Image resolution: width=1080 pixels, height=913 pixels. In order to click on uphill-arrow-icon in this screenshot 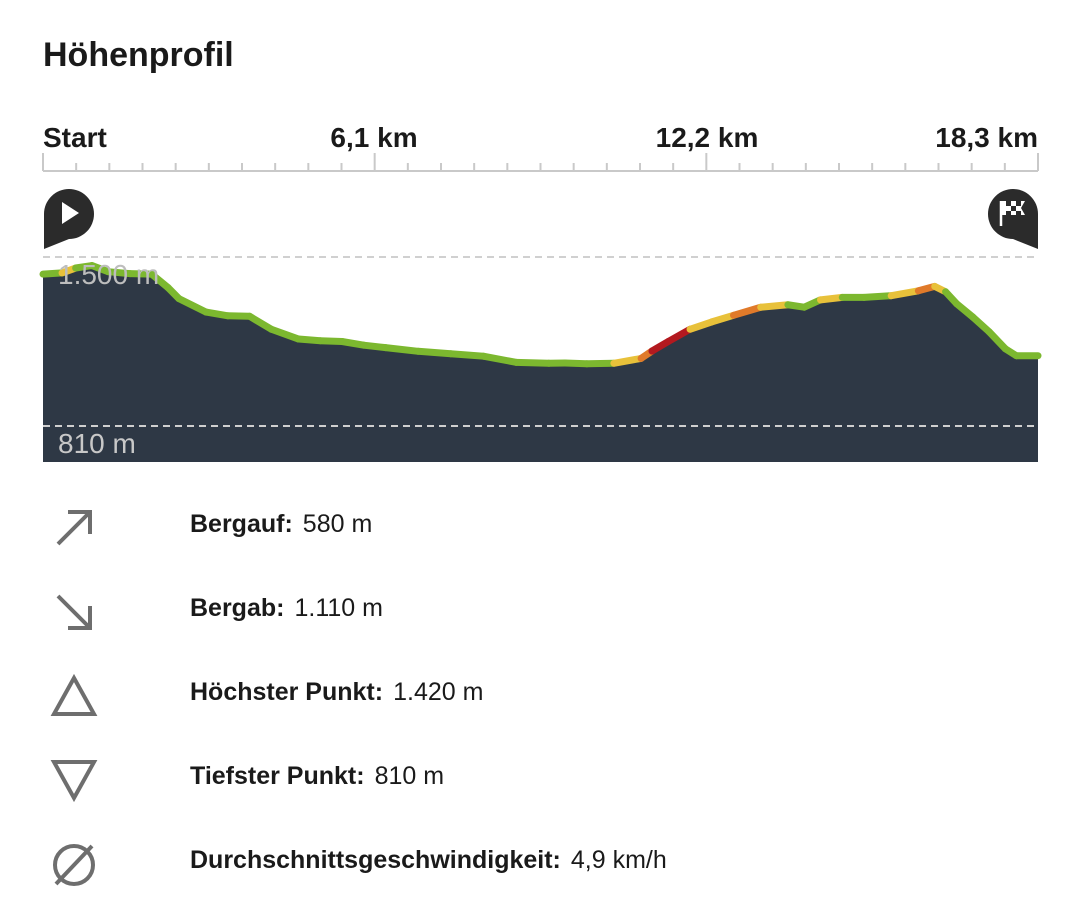, I will do `click(74, 528)`.